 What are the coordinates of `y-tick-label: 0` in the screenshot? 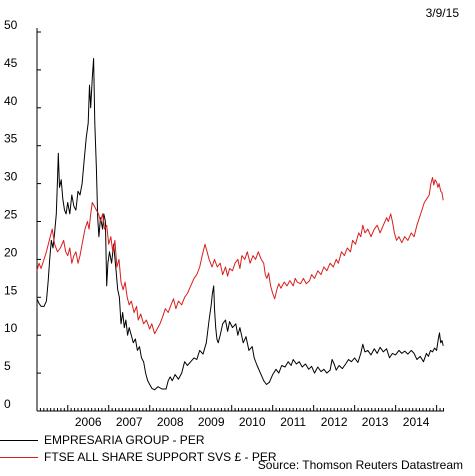 It's located at (7, 404).